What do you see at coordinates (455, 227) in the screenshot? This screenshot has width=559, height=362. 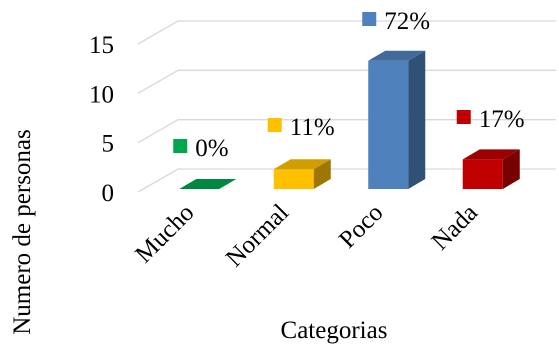 I see `x-tick-label: Nada` at bounding box center [455, 227].